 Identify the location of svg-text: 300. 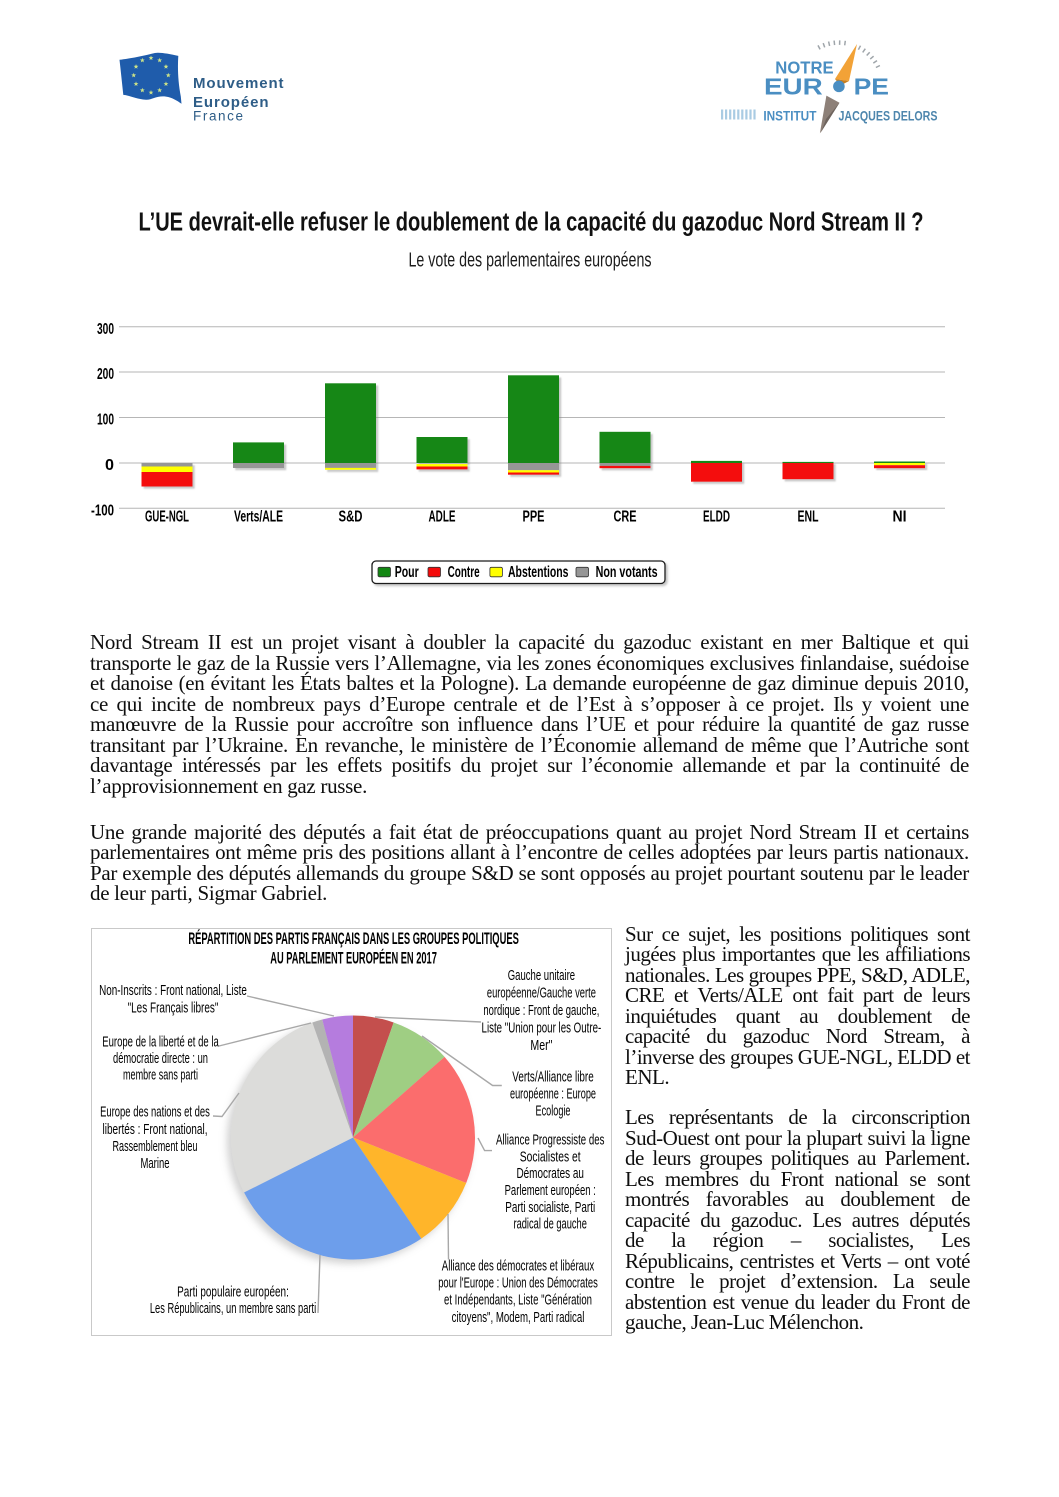
(105, 329).